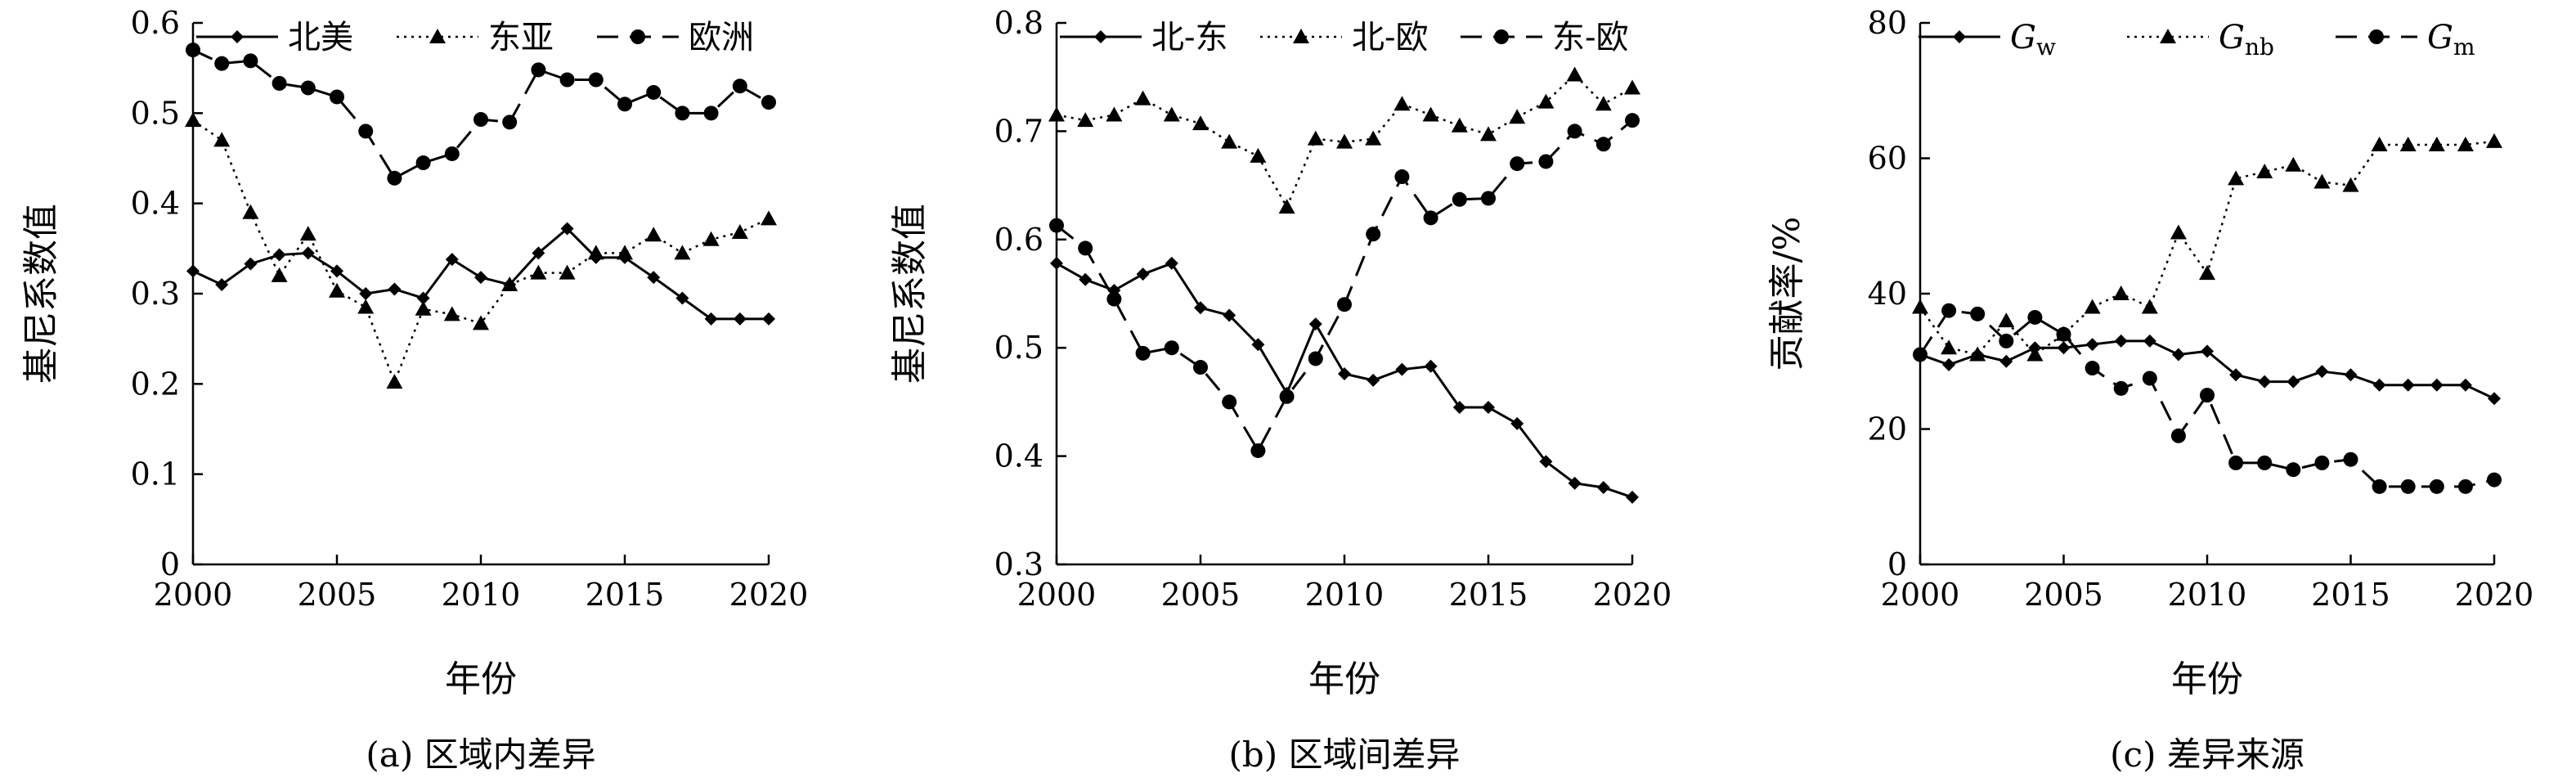 This screenshot has width=2576, height=782. Describe the element at coordinates (1488, 595) in the screenshot. I see `x-tick-label: 2015` at that location.